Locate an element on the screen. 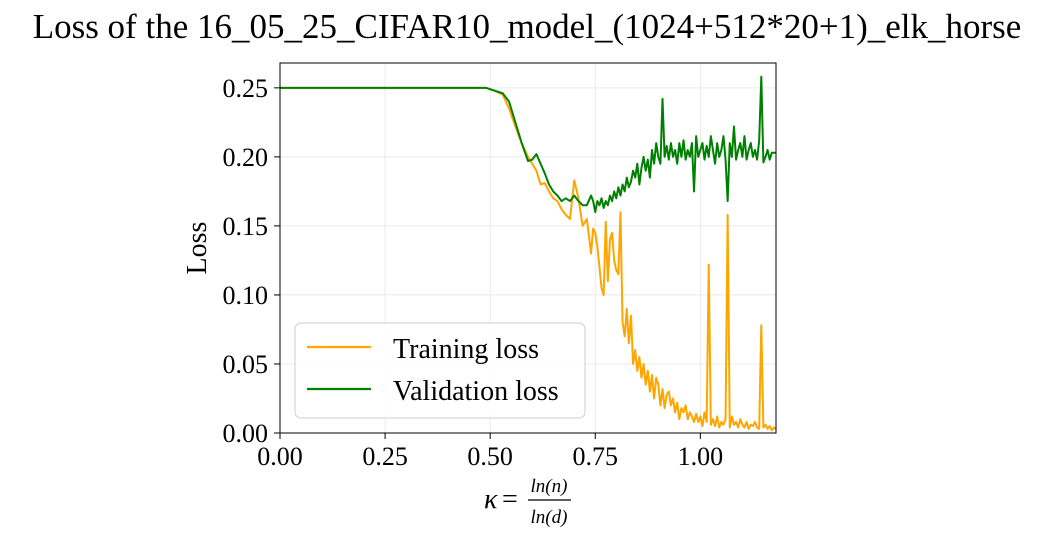 Image resolution: width=1055 pixels, height=538 pixels. legend-label-training: Training loss is located at coordinates (466, 349).